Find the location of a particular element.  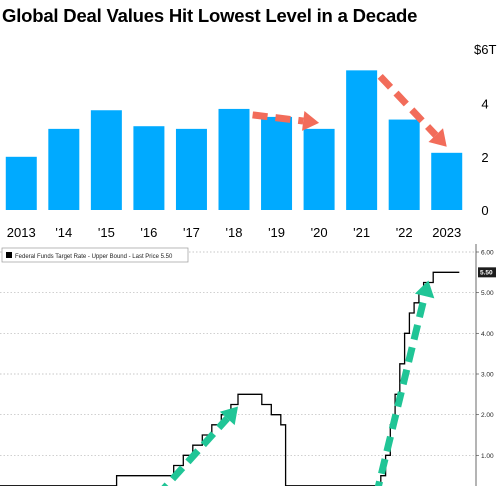

y-tick-label-300: 3.00 is located at coordinates (487, 375).